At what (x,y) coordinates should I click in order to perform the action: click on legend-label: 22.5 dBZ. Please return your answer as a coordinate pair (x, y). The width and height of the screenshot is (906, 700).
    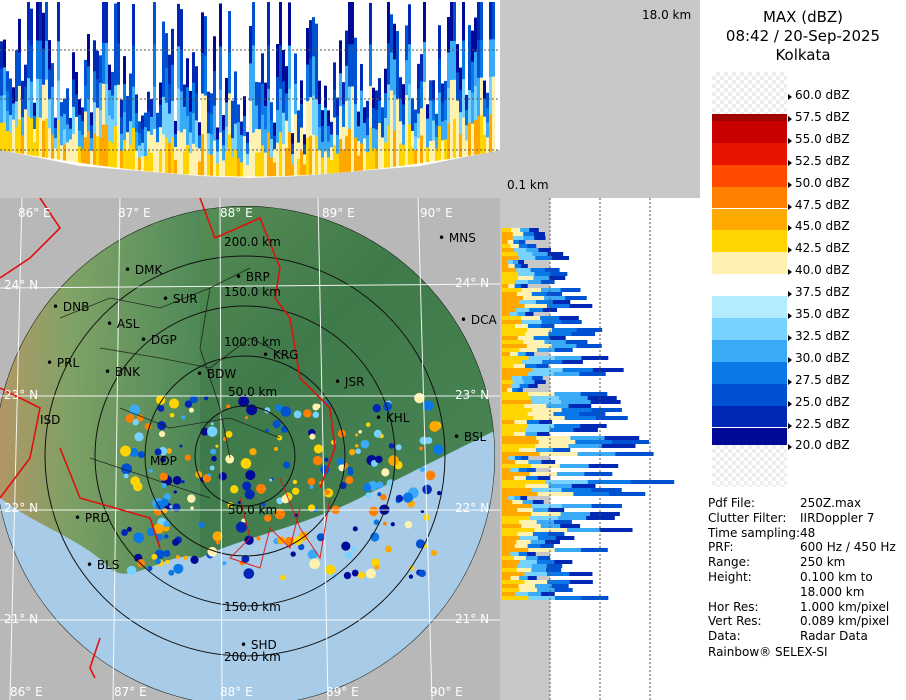
    Looking at the image, I should click on (822, 423).